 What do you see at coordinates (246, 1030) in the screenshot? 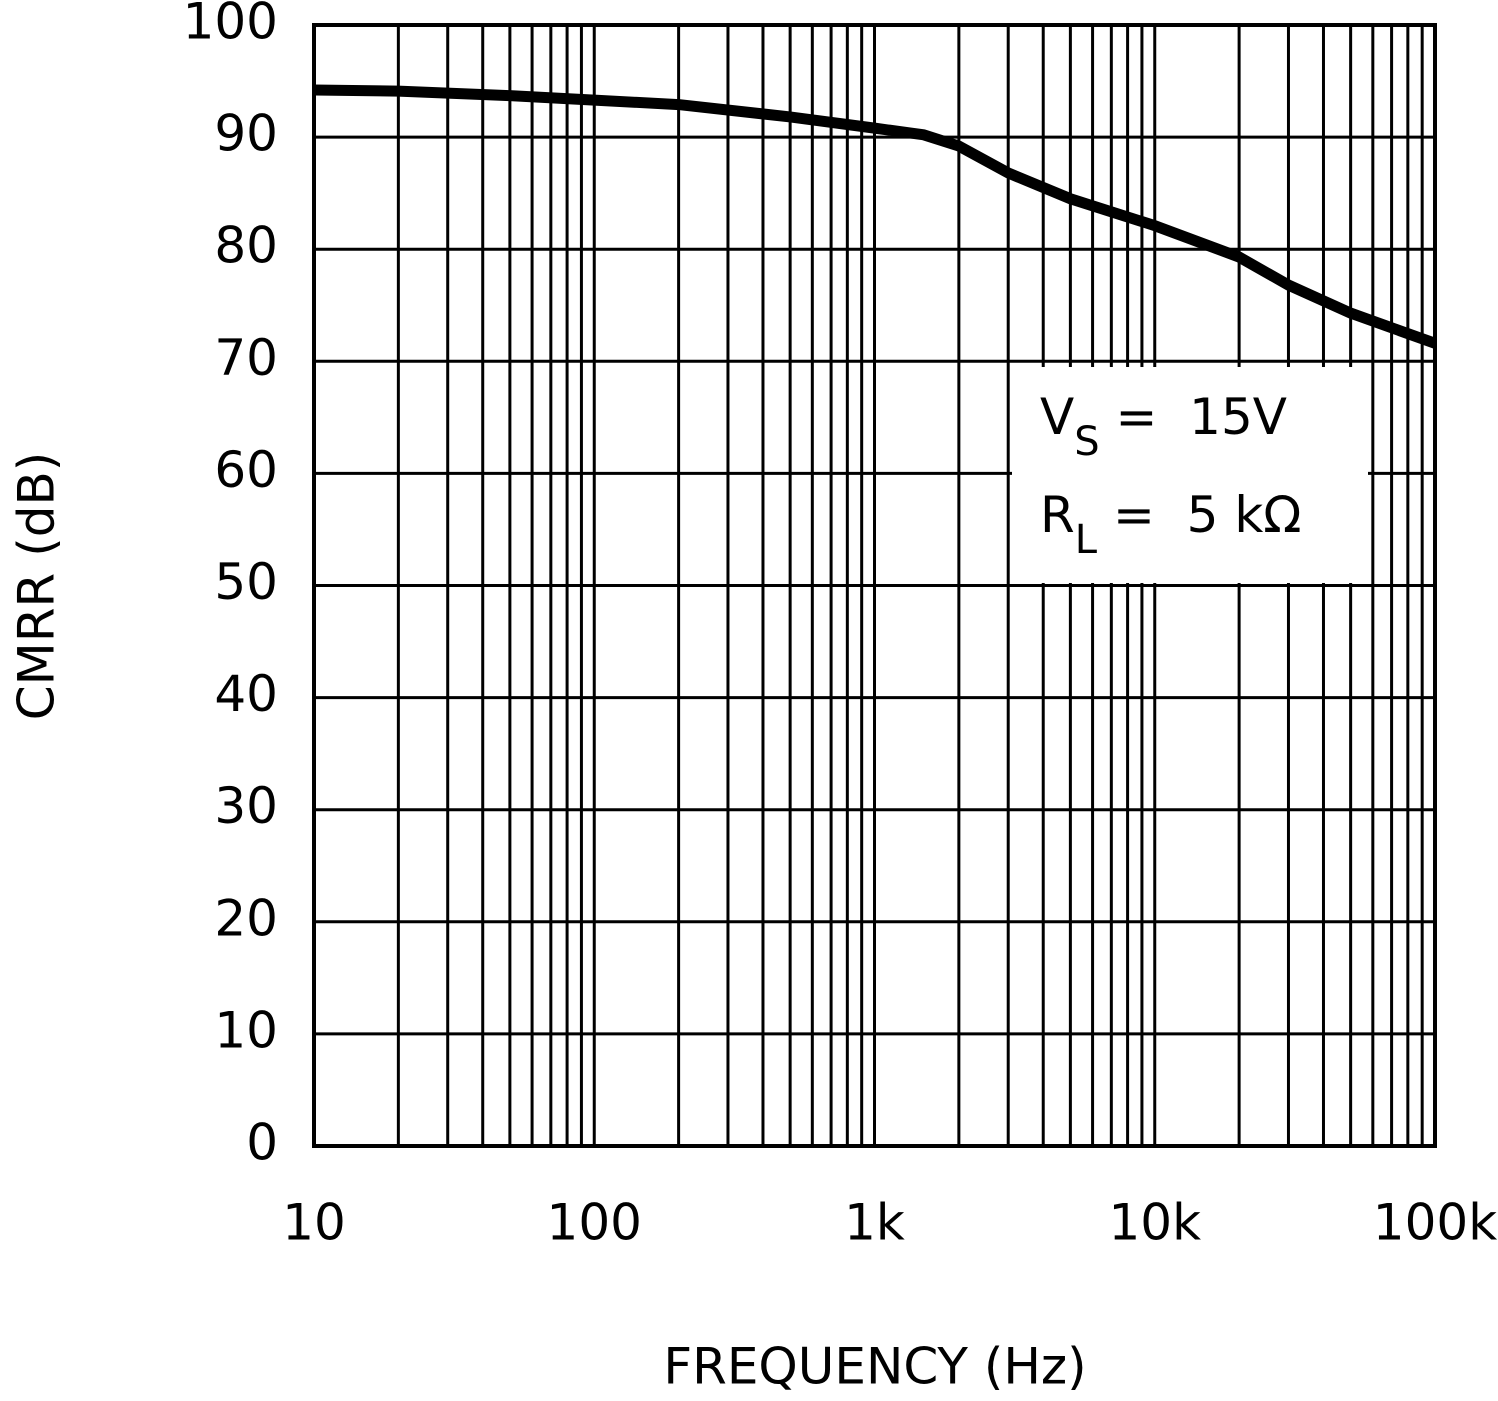
I see `y-tick-label: 10` at bounding box center [246, 1030].